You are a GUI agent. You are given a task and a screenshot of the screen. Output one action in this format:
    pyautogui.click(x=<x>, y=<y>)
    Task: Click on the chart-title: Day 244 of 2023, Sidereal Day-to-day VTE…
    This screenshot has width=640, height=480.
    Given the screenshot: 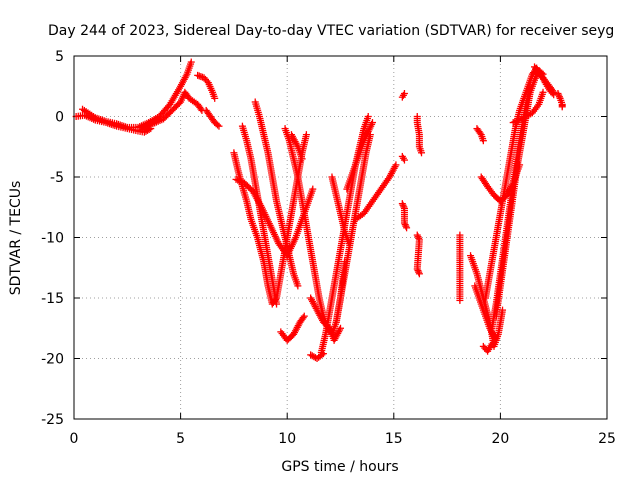 What is the action you would take?
    pyautogui.click(x=331, y=31)
    